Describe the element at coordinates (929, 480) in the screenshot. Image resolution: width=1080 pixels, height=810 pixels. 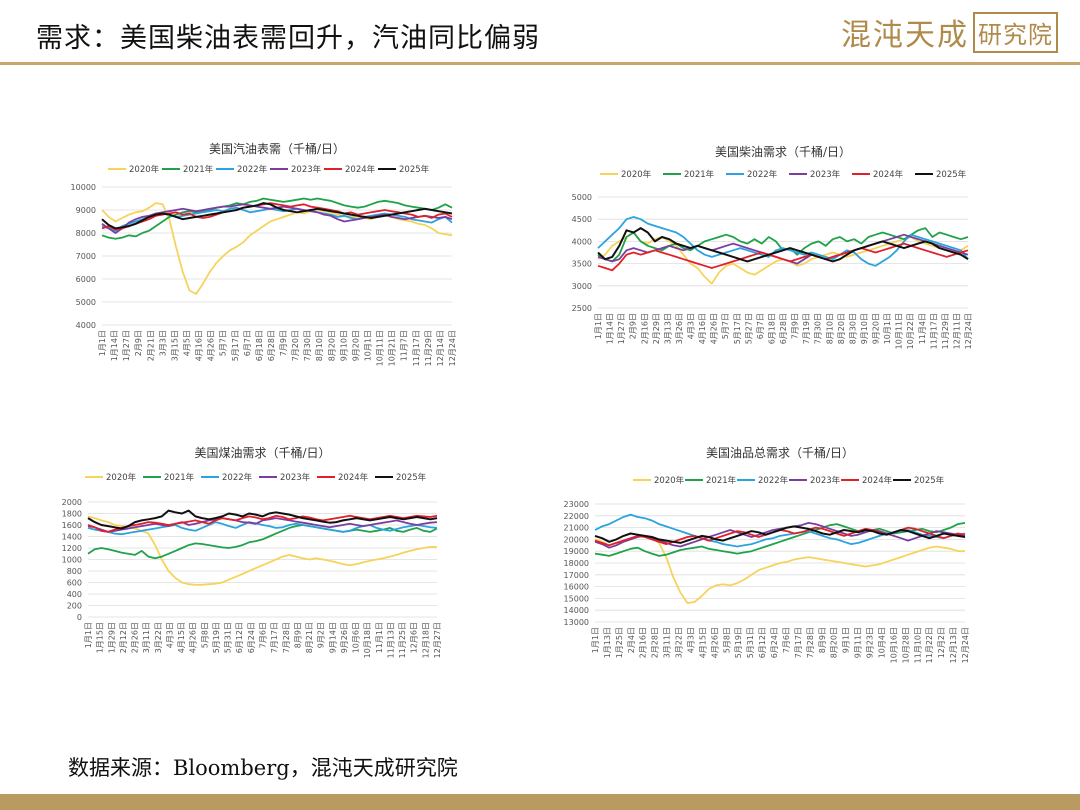
I see `legend-label: 2025年` at that location.